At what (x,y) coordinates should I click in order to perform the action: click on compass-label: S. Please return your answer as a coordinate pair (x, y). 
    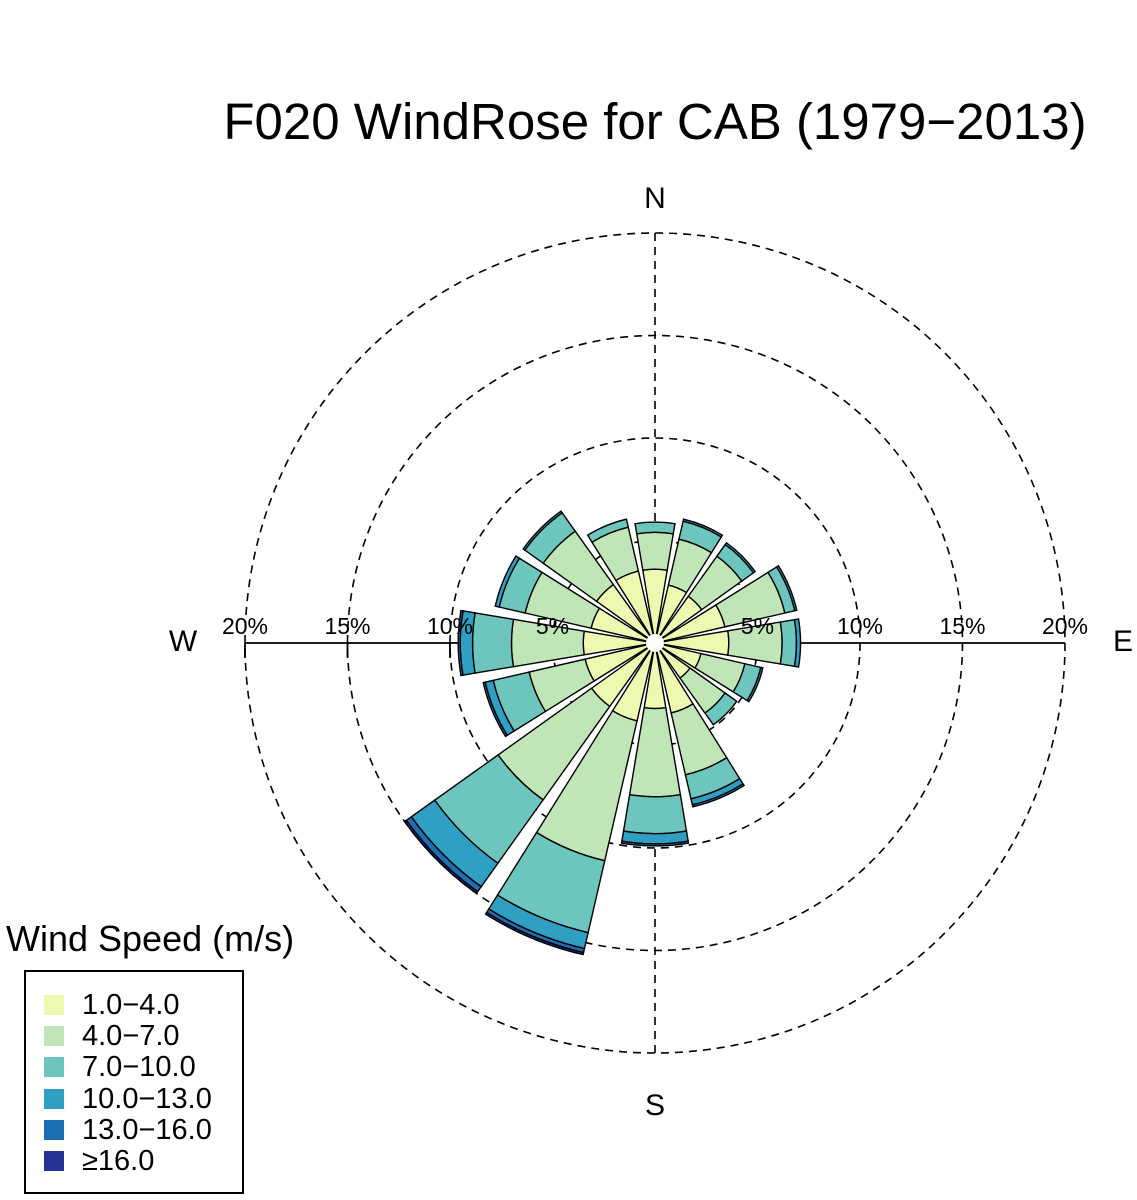
    Looking at the image, I should click on (655, 1105).